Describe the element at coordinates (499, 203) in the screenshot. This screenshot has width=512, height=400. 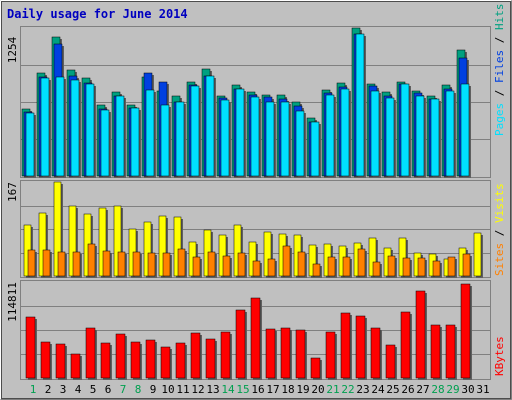
I see `axis-label-visits: Visits` at that location.